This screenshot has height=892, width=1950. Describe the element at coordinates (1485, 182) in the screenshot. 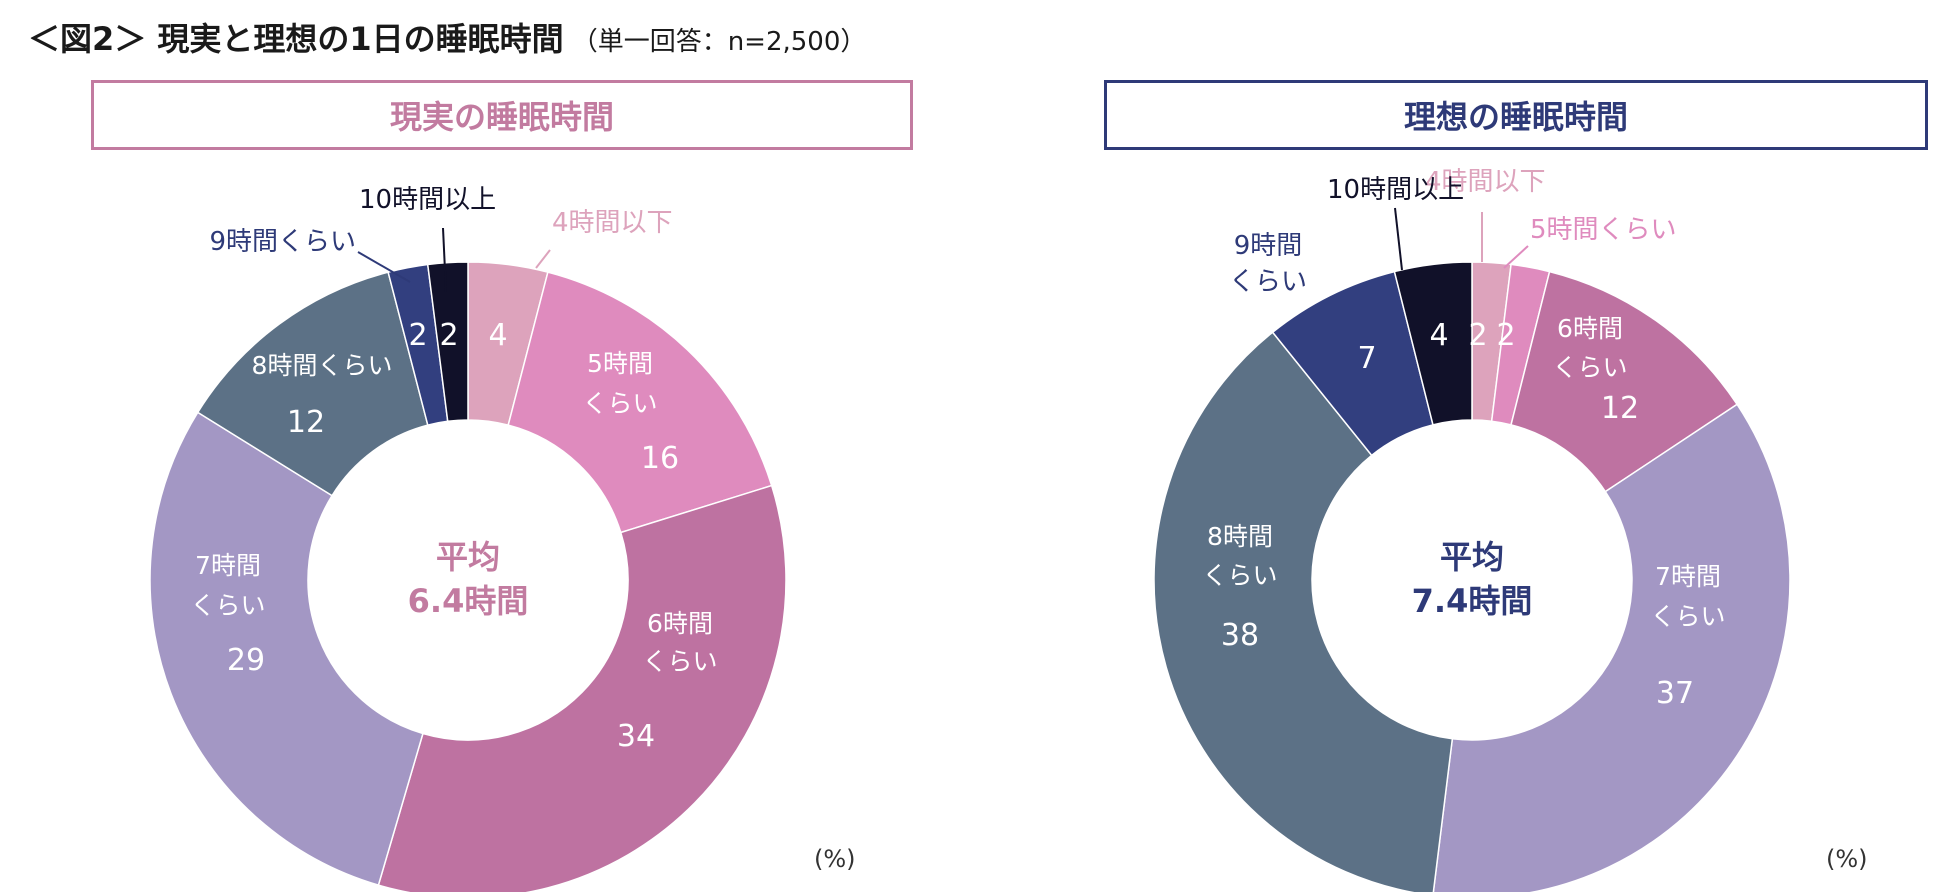

I see `right-slice-0-outside-label: 4時間以下` at that location.